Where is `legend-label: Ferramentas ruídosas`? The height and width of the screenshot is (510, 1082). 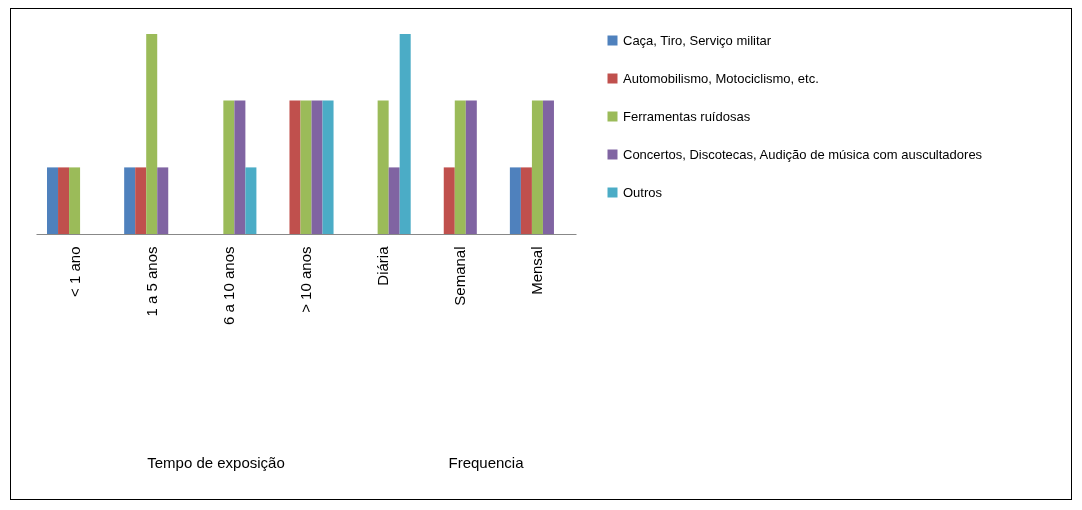 legend-label: Ferramentas ruídosas is located at coordinates (687, 116).